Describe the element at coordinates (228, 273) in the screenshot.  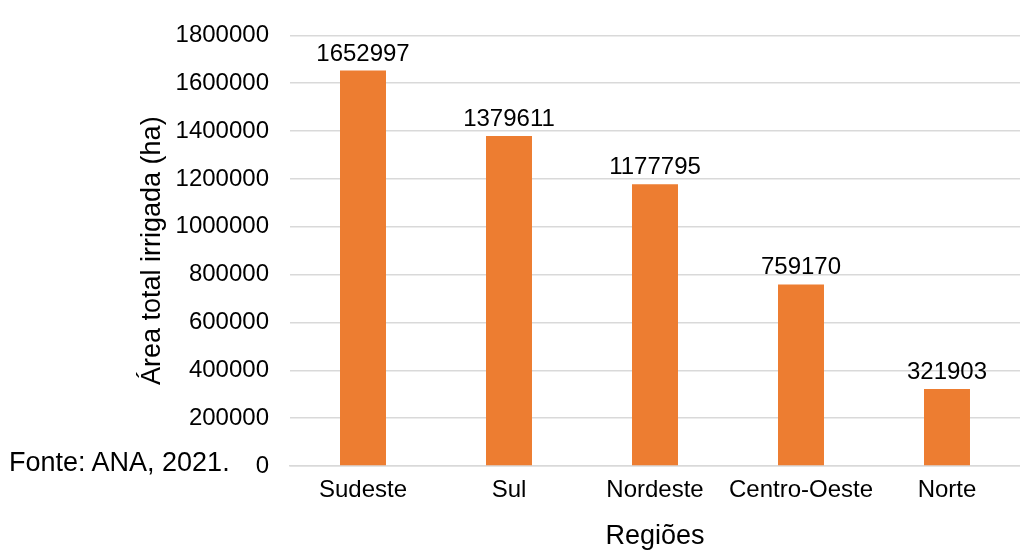
I see `y-tick-label: 800000` at that location.